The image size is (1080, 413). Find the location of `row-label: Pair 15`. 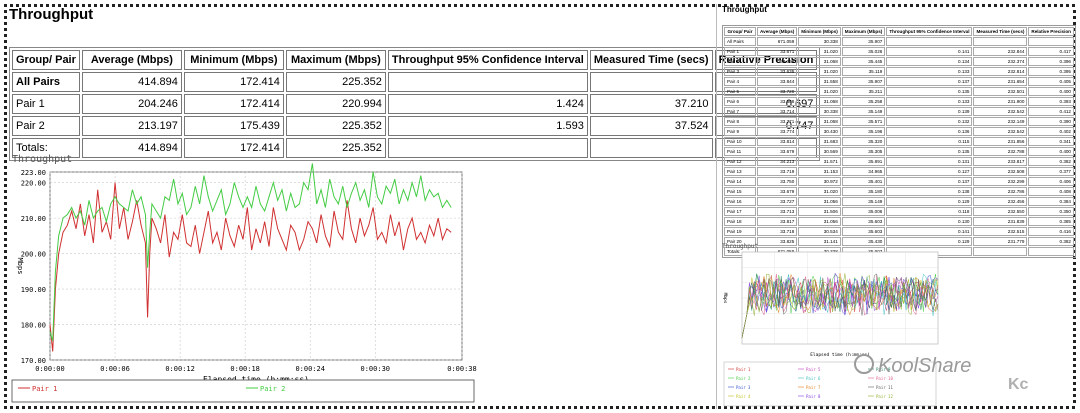

row-label: Pair 15 is located at coordinates (740, 191).